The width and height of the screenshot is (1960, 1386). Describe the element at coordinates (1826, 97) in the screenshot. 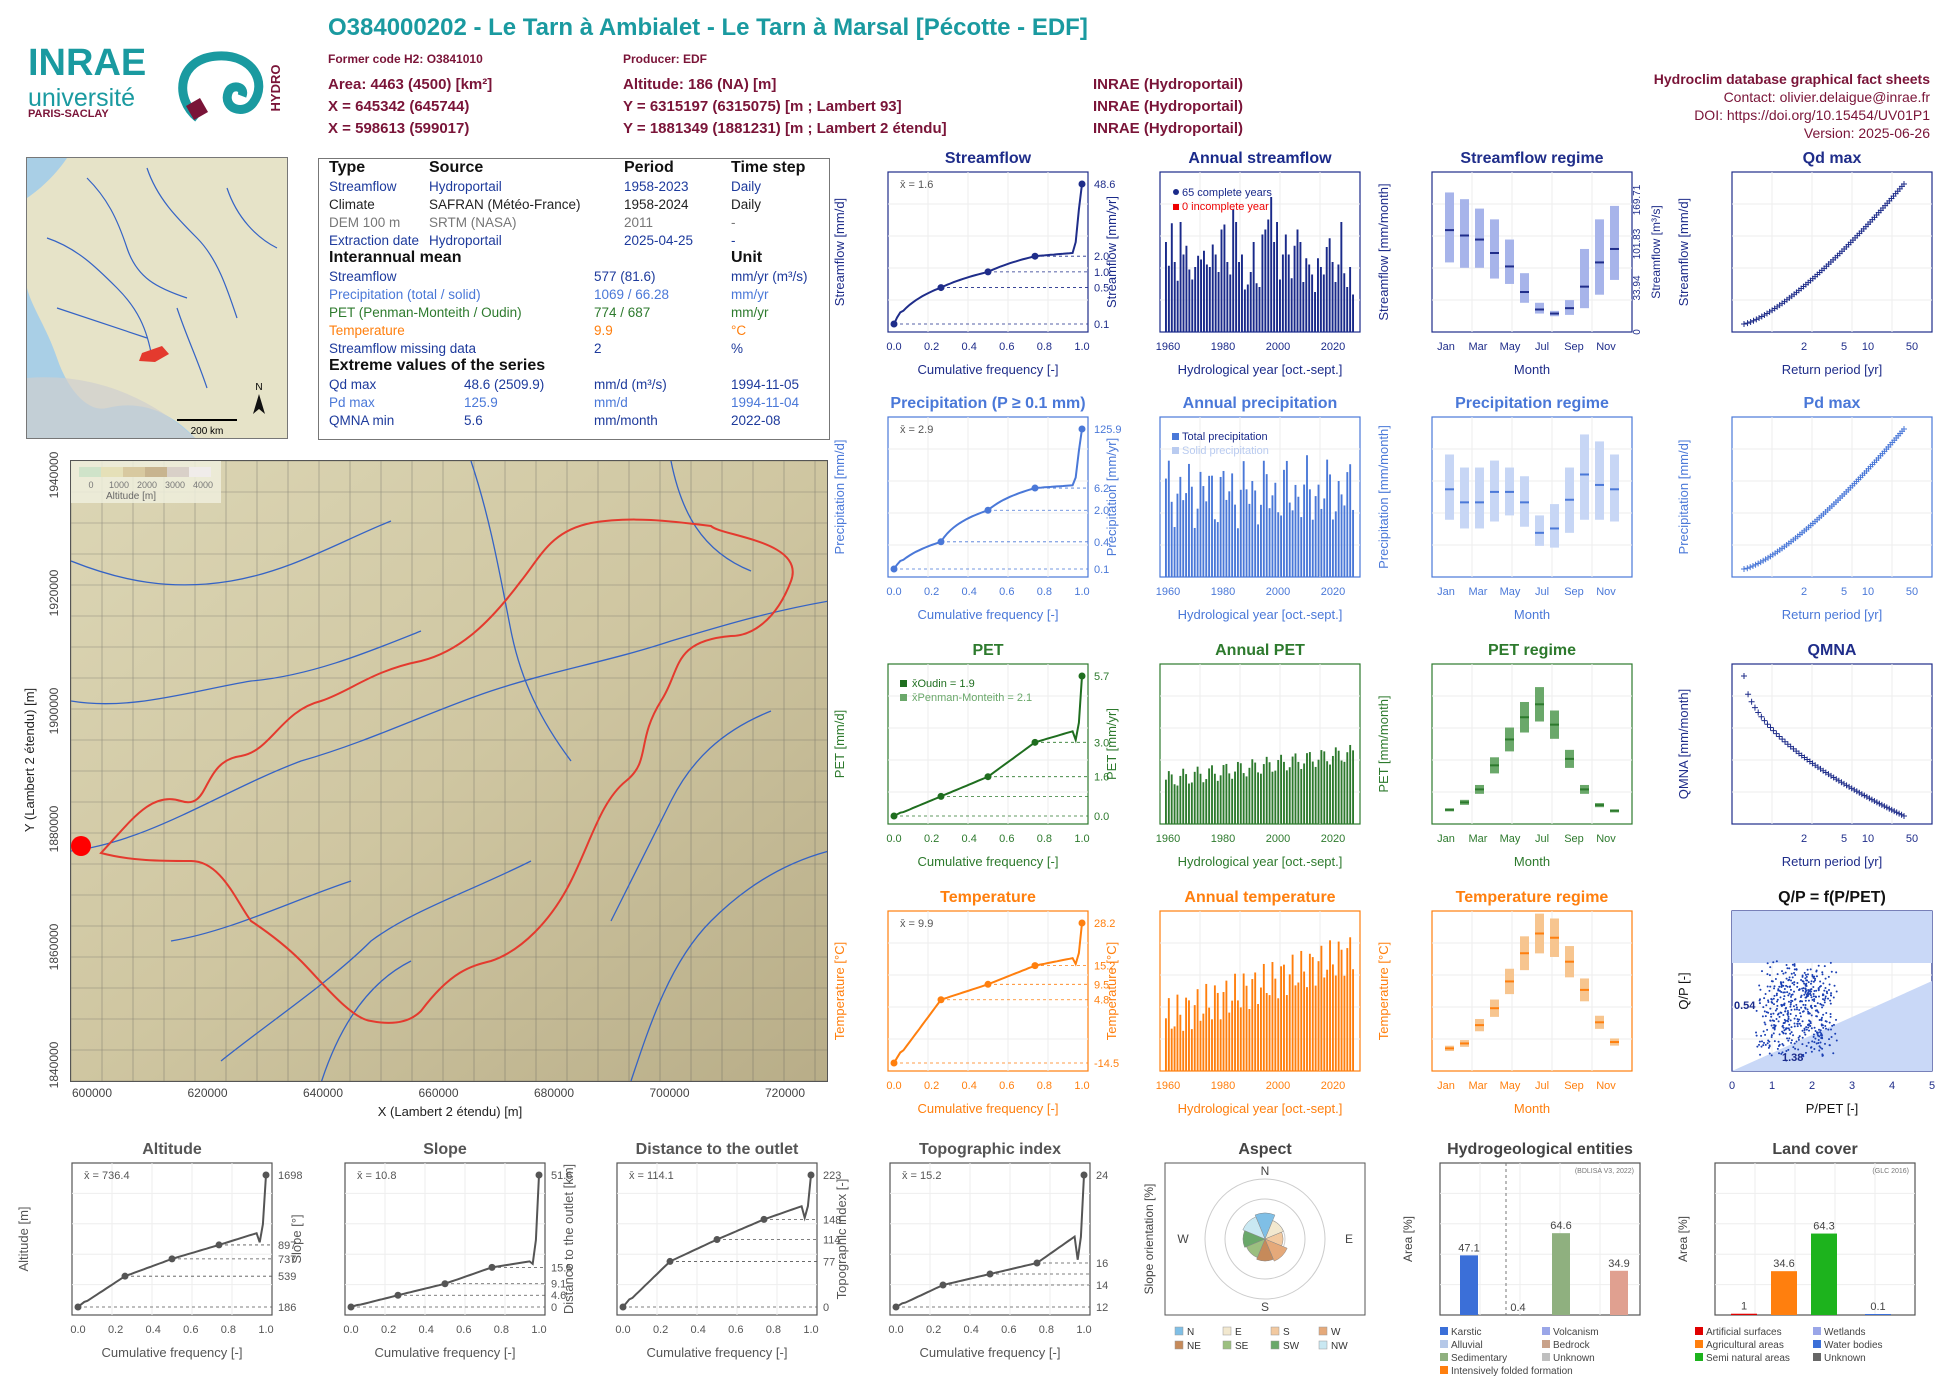

I see `contact: Contact: olivier.delaigue@inrae.fr` at that location.